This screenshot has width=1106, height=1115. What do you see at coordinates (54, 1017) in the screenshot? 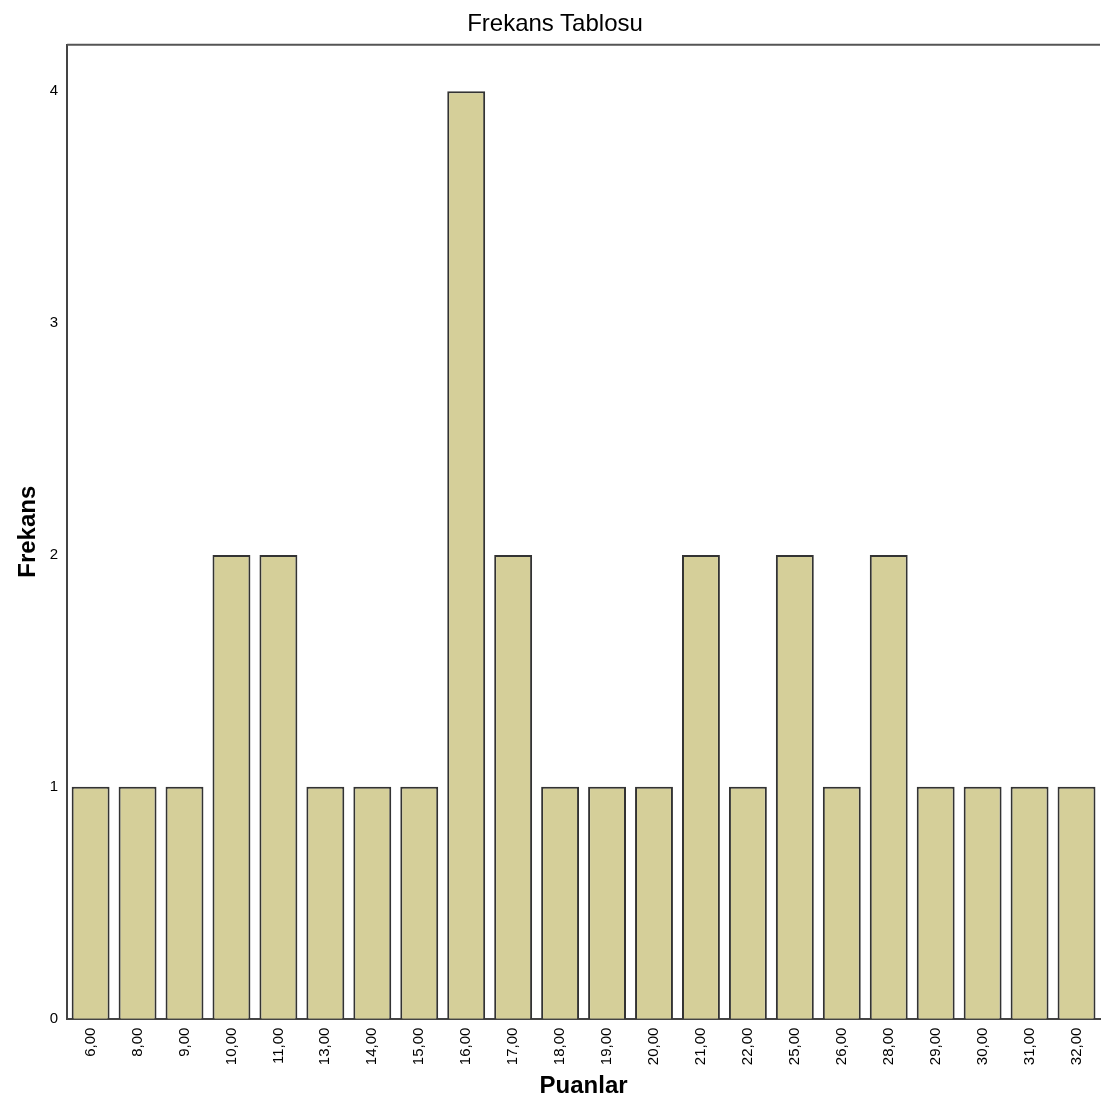
I see `y-tick-label: 0` at bounding box center [54, 1017].